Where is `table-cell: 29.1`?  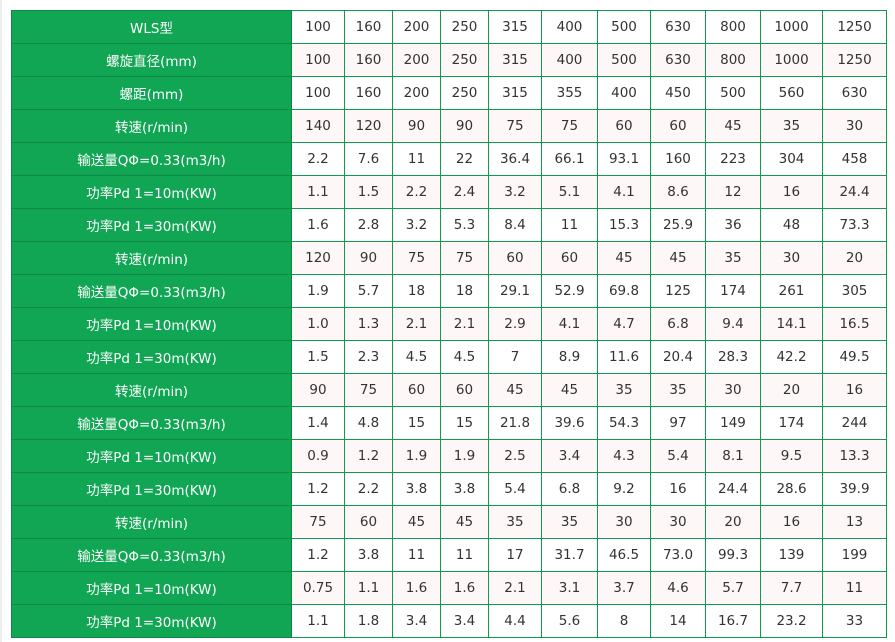 table-cell: 29.1 is located at coordinates (515, 291).